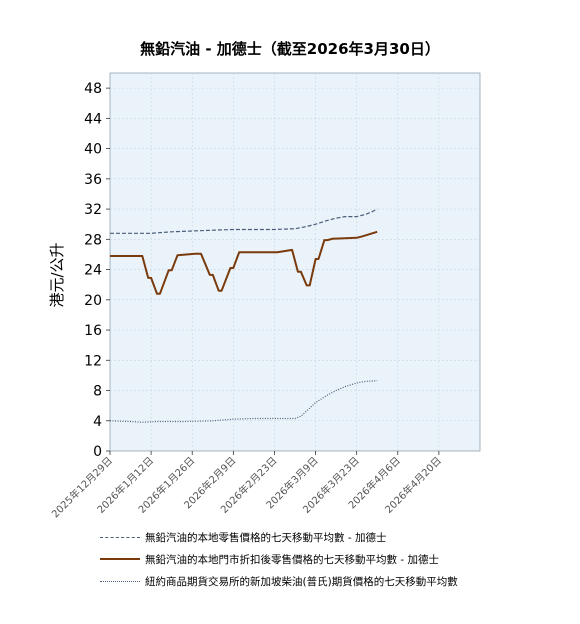 The height and width of the screenshot is (624, 580). Describe the element at coordinates (292, 560) in the screenshot. I see `legend-label-discount: 無鉛汽油的本地門市折扣後零售價格的七天移動平均數 - 加德士` at that location.